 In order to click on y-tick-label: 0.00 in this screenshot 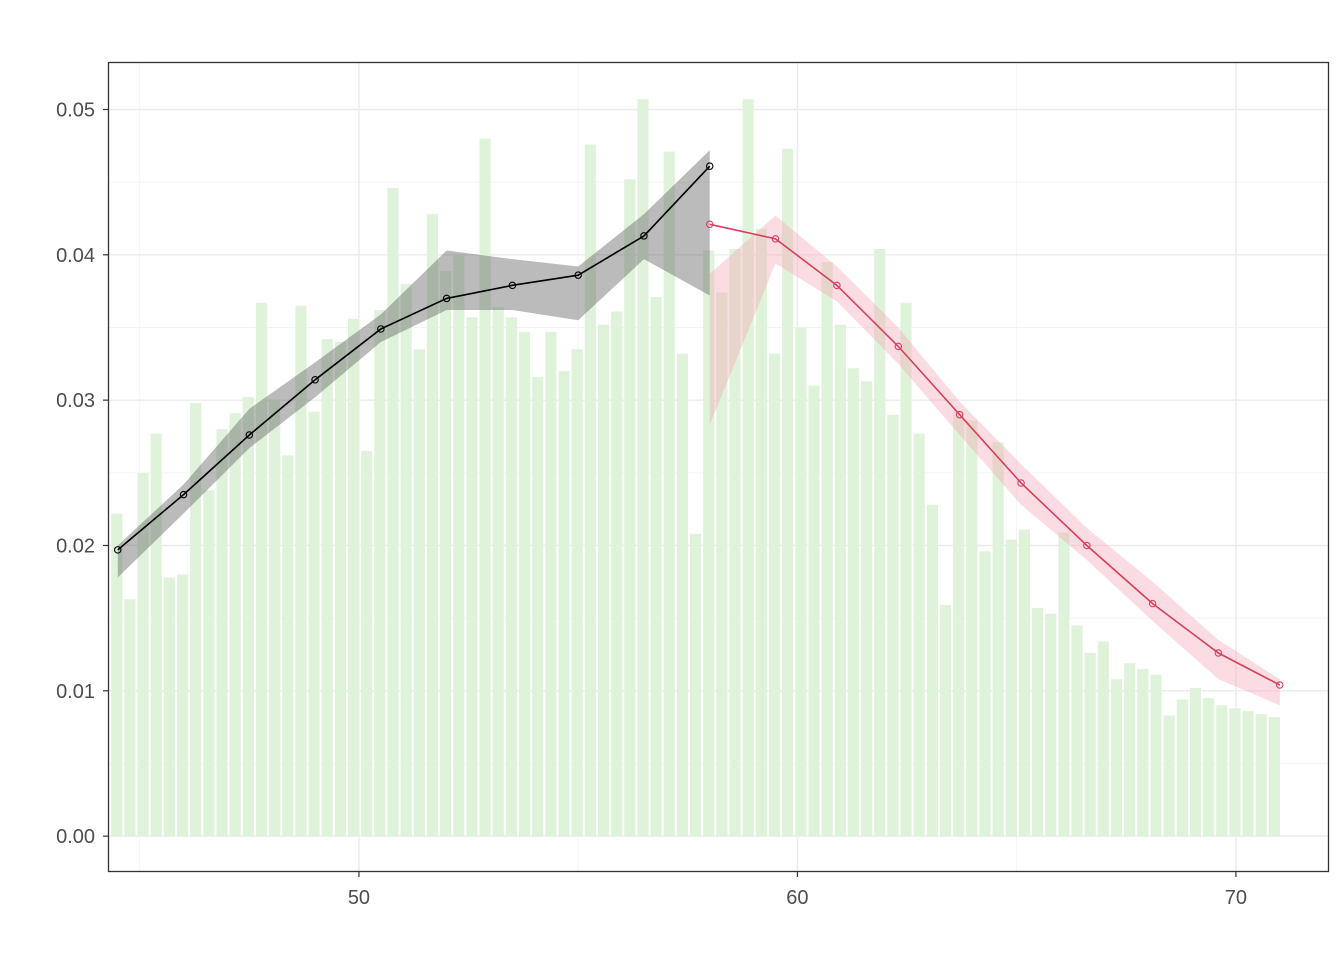, I will do `click(75, 837)`.